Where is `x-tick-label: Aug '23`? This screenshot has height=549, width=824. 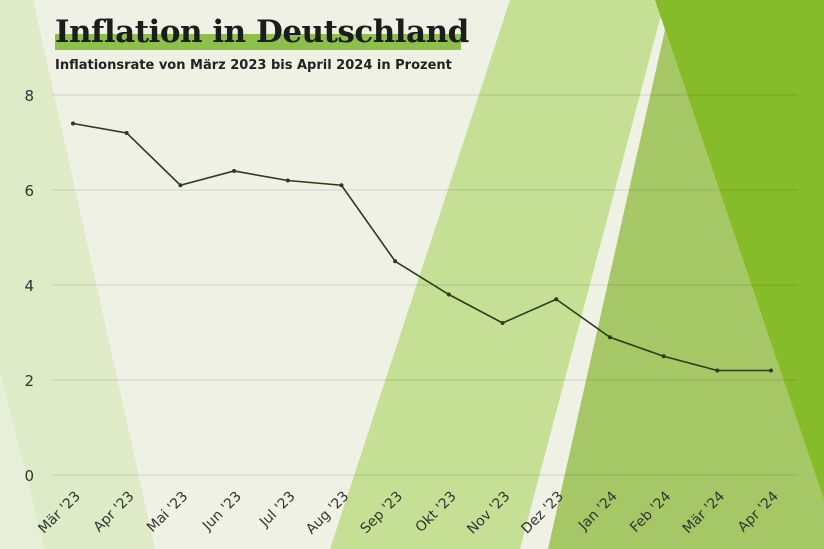
x-tick-label: Aug '23 is located at coordinates (327, 513).